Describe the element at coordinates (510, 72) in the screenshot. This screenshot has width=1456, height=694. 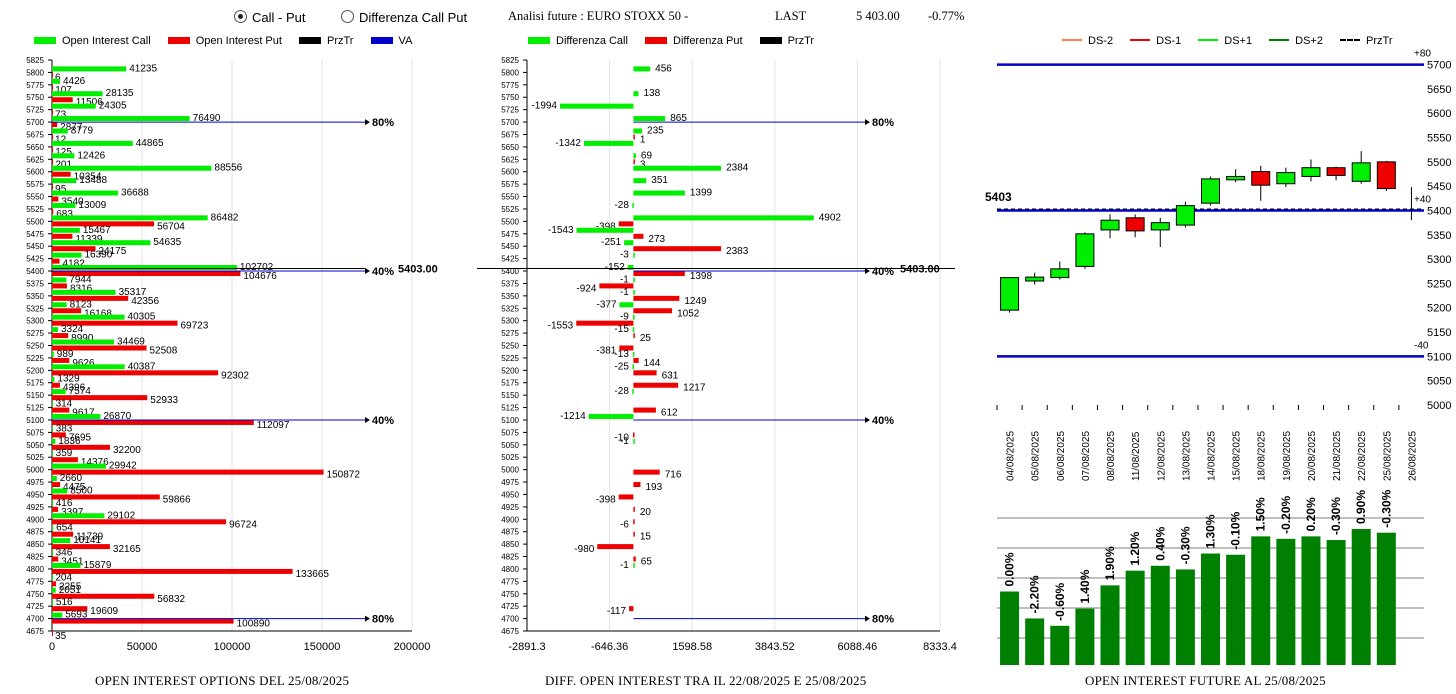
I see `strike-label: 5800` at that location.